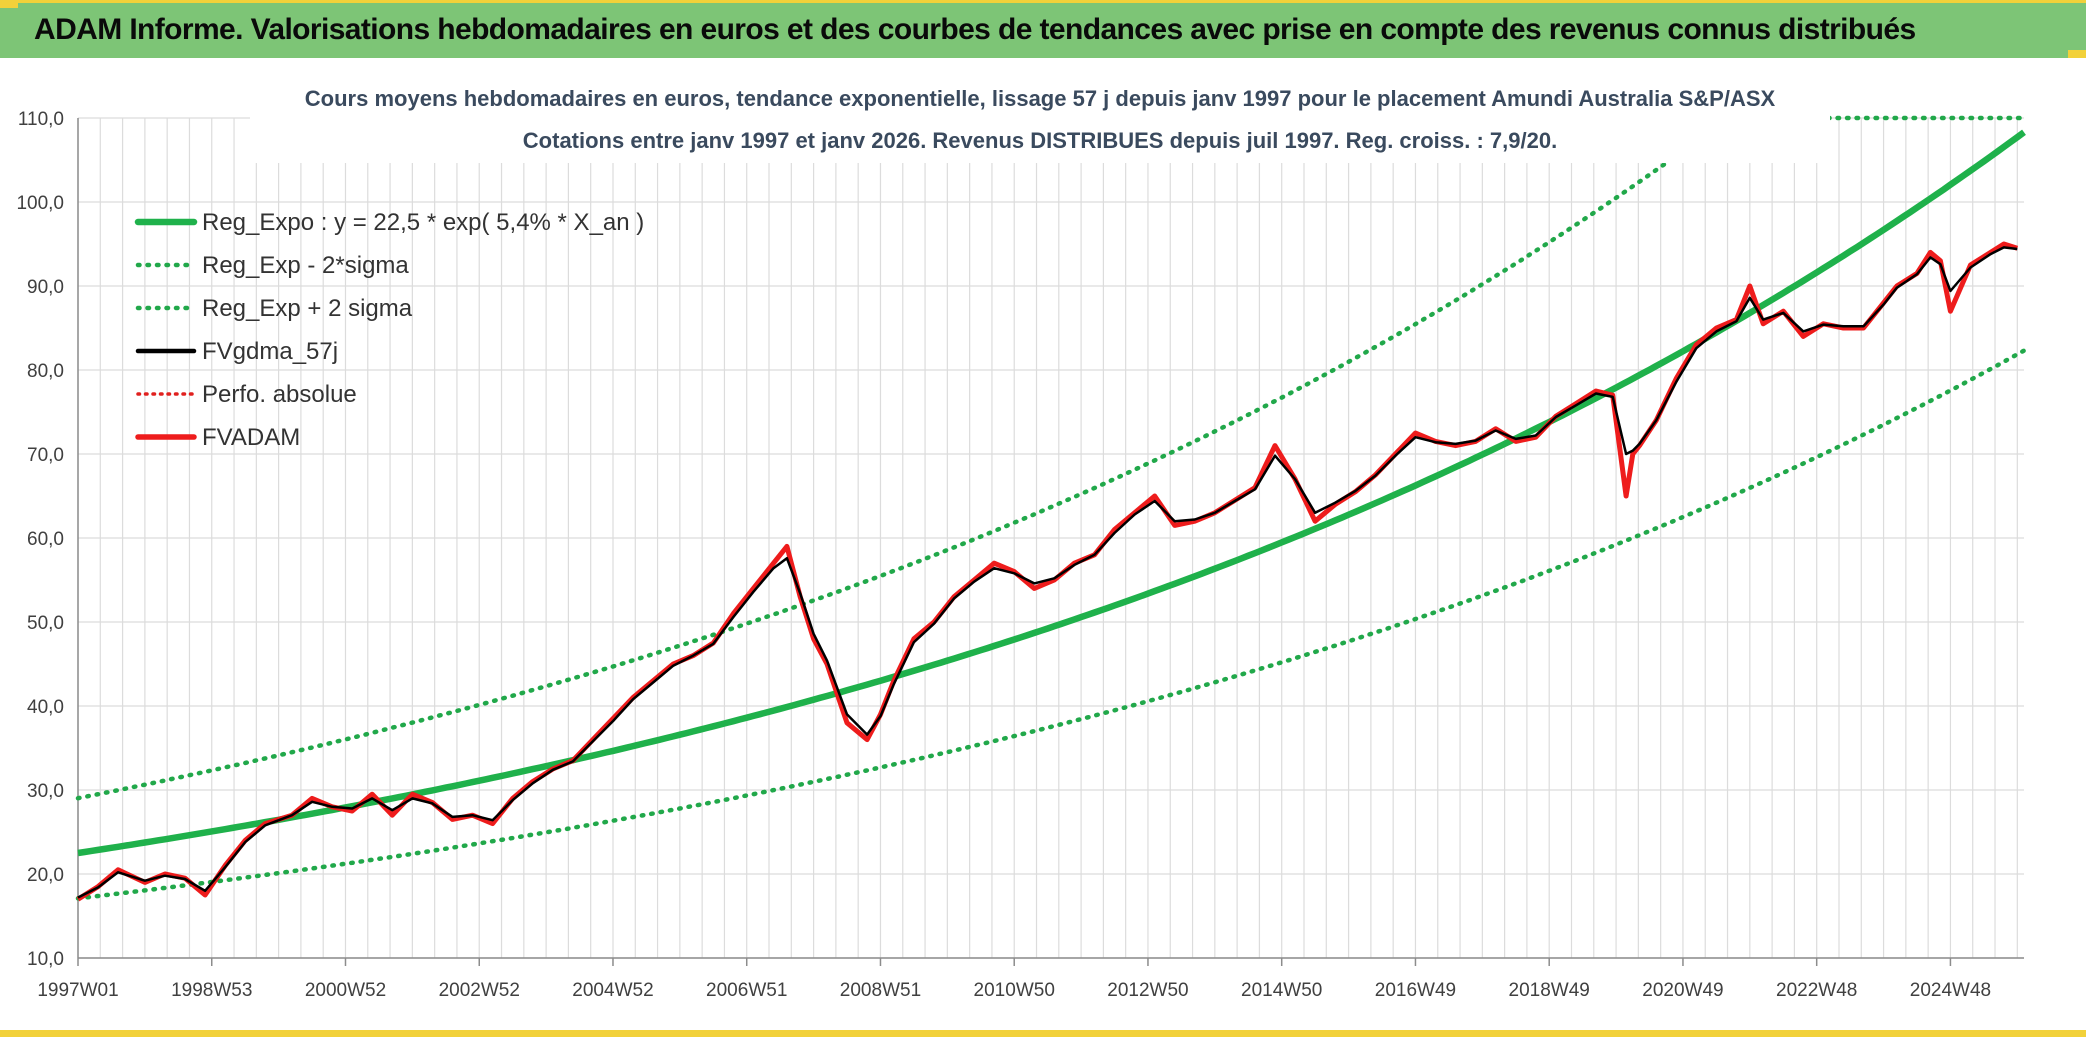 The image size is (2086, 1037). What do you see at coordinates (45, 707) in the screenshot?
I see `y-tick-label: 40,0` at bounding box center [45, 707].